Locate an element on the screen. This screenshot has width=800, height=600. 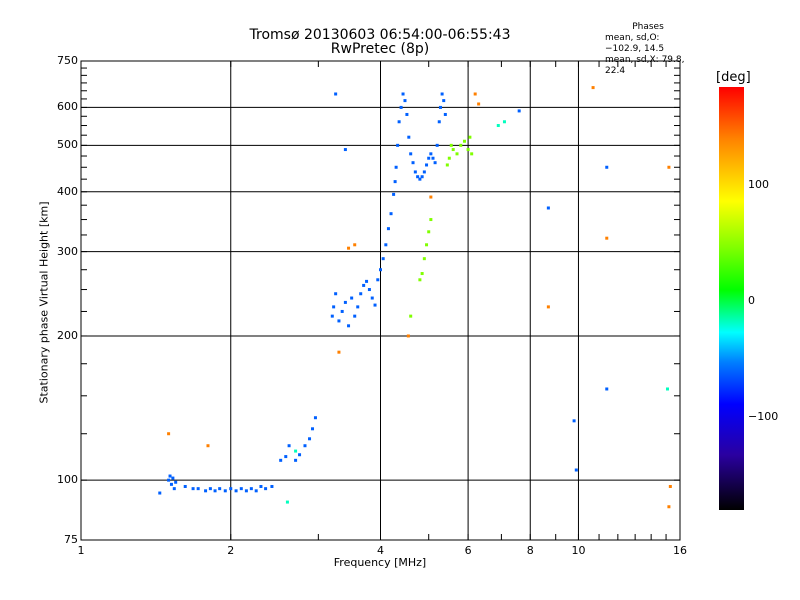
chart-subtitle: RwPretec (8p) is located at coordinates (380, 49).